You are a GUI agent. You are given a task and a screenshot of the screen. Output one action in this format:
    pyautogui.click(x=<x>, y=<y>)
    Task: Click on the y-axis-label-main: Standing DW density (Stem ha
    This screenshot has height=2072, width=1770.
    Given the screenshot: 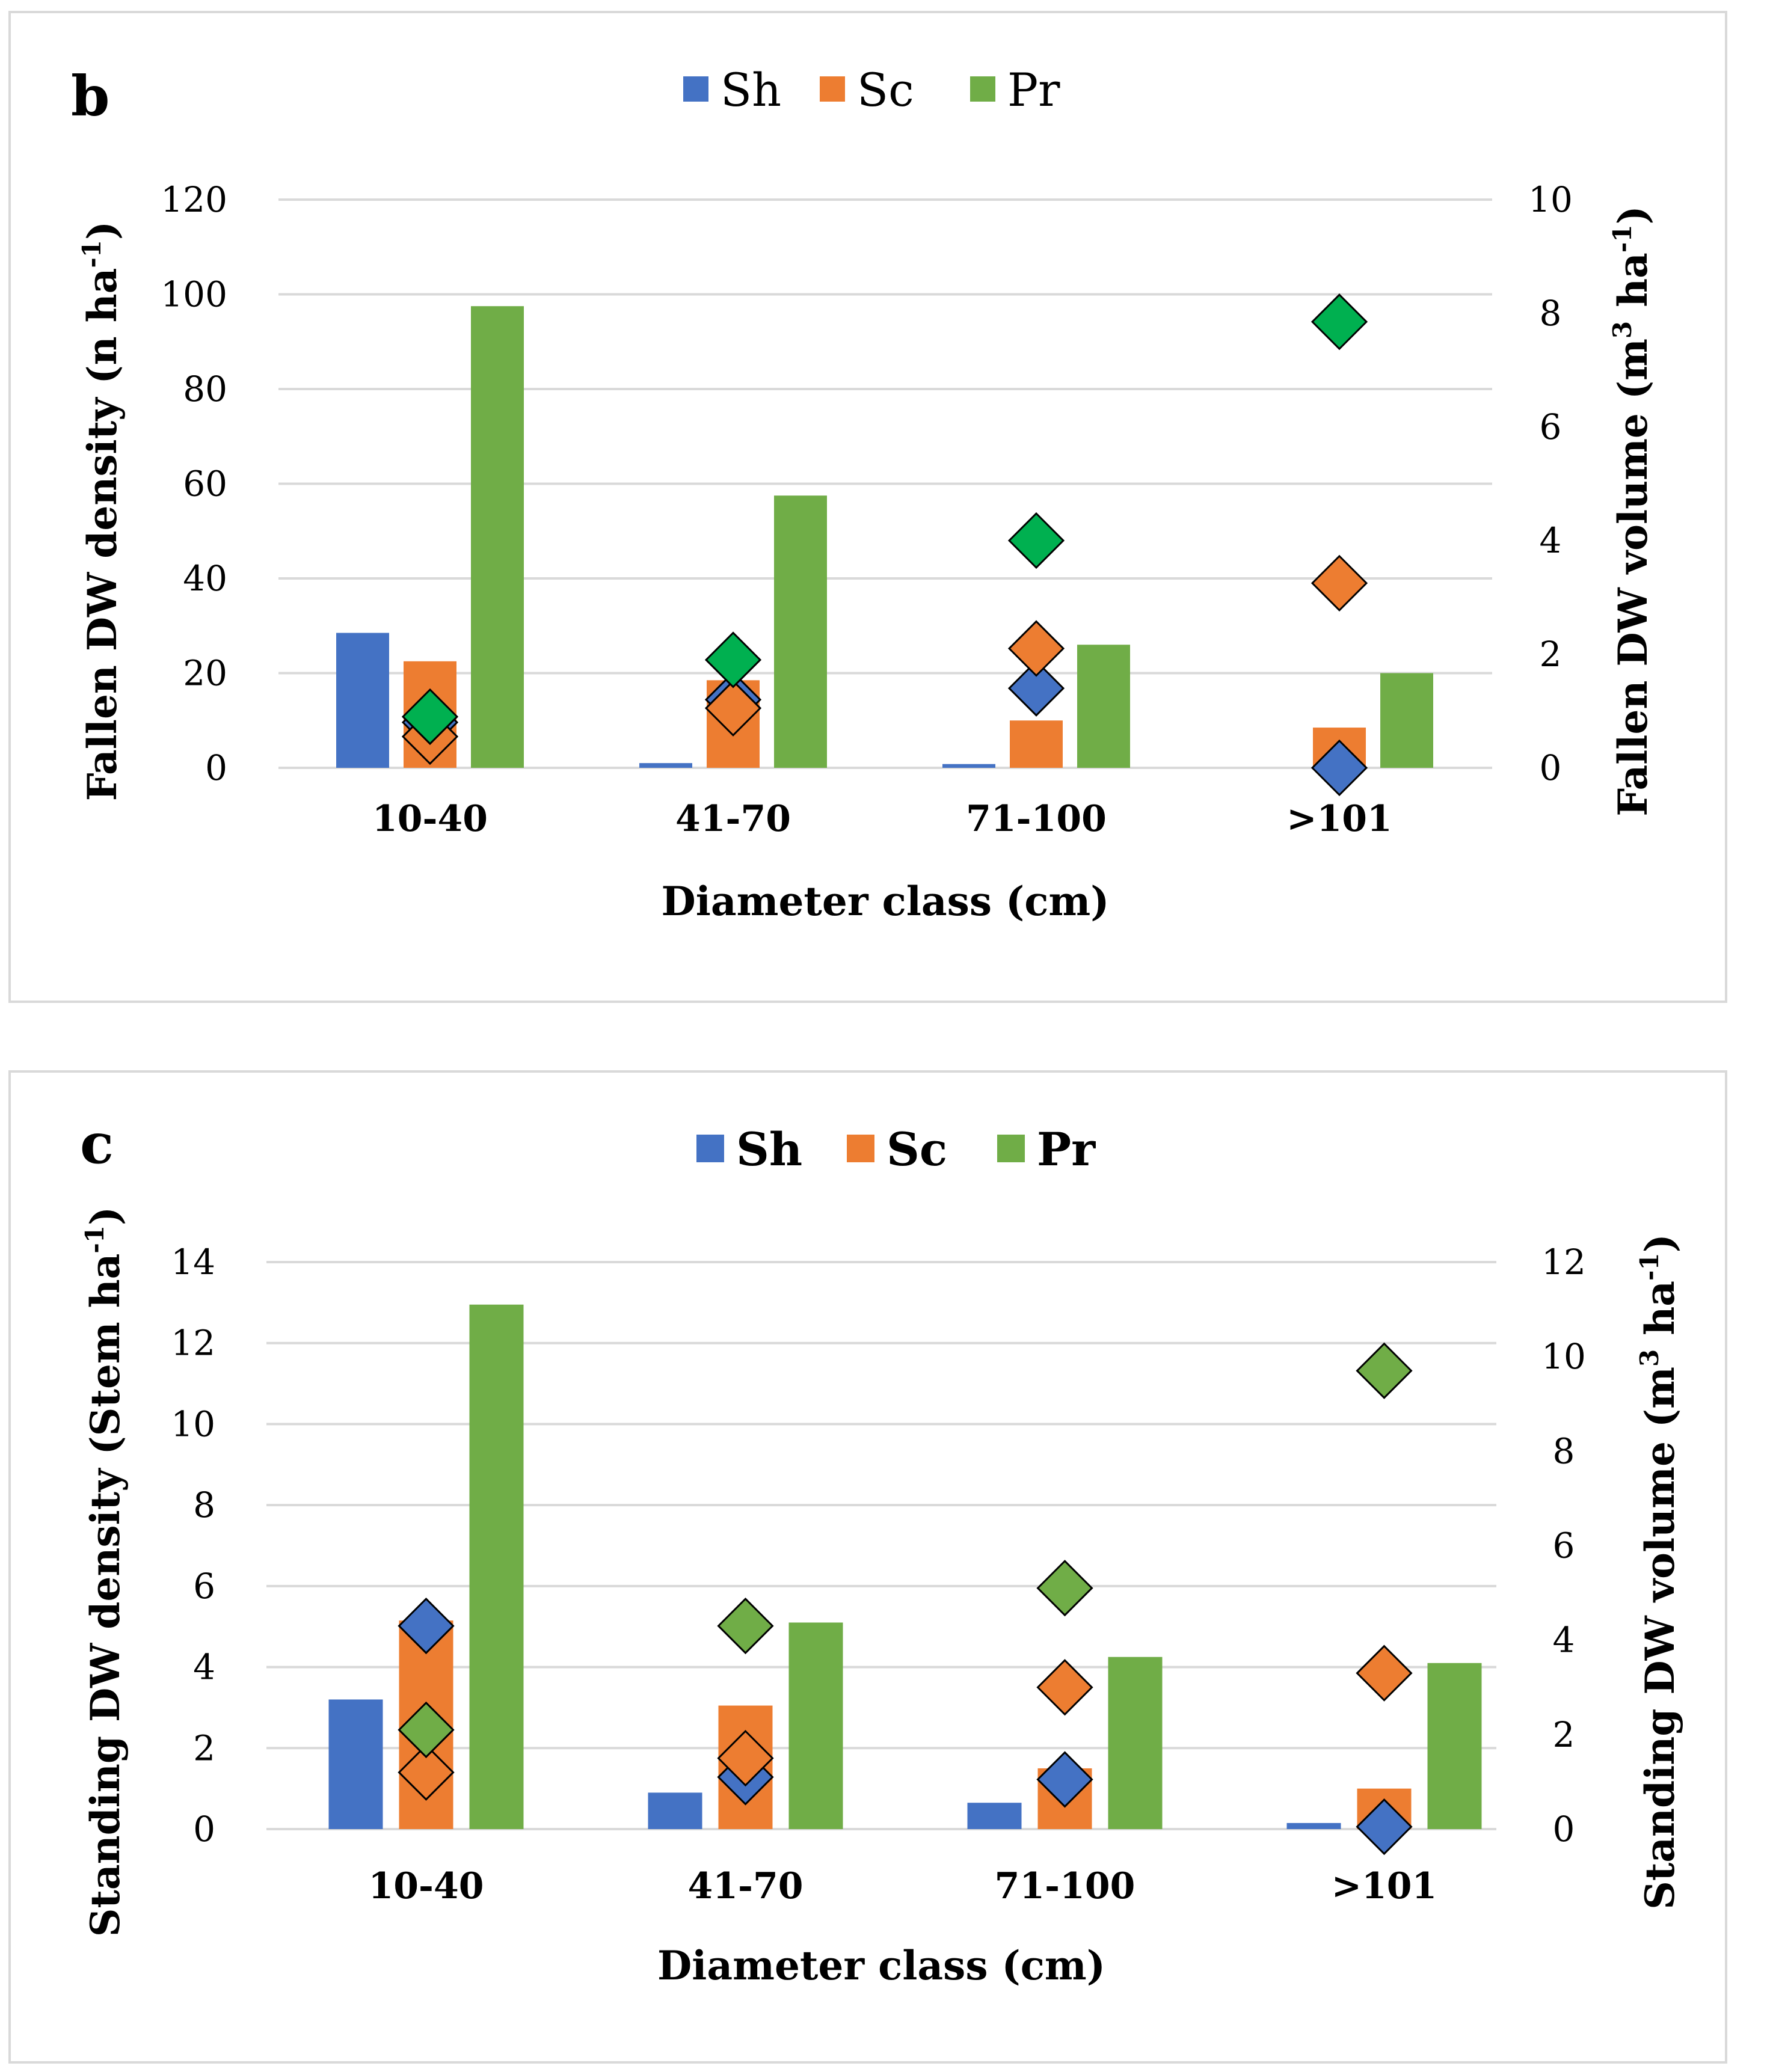 What is the action you would take?
    pyautogui.click(x=105, y=1595)
    